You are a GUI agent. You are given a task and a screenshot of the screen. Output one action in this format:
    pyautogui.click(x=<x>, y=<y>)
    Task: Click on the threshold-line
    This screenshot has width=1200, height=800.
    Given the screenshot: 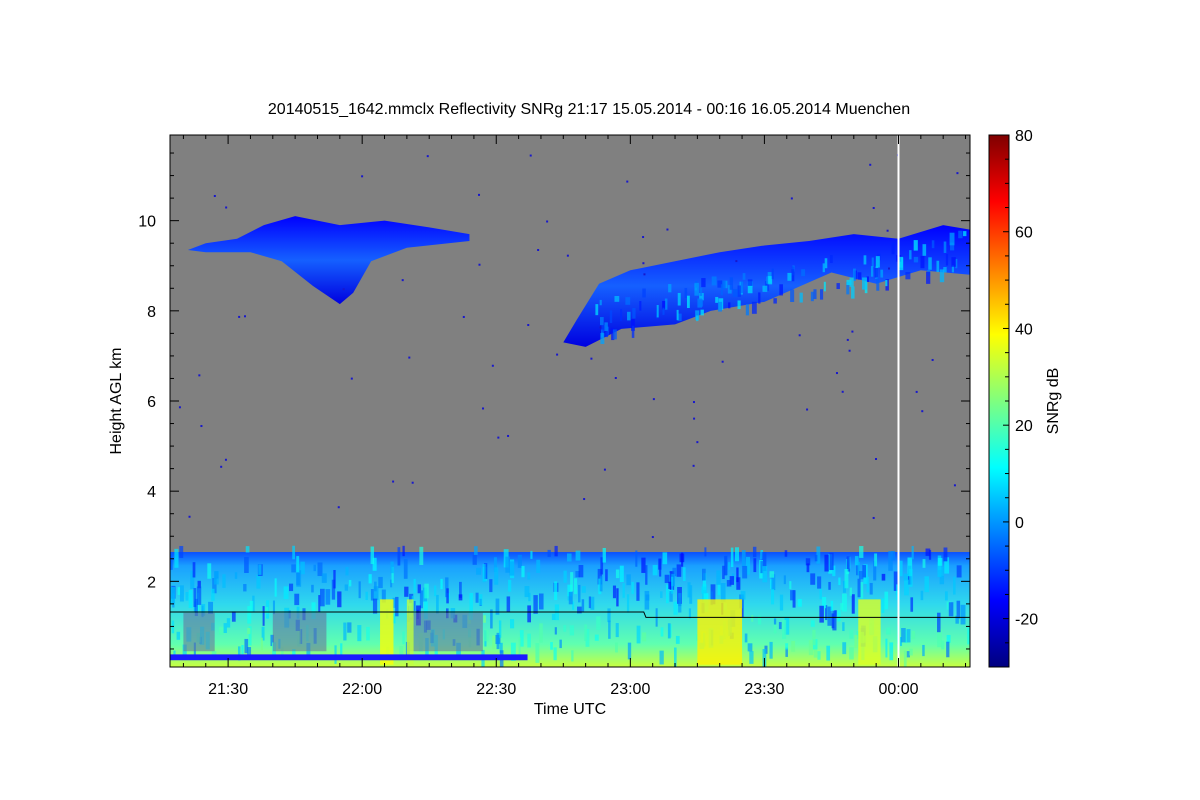 What is the action you would take?
    pyautogui.click(x=570, y=614)
    